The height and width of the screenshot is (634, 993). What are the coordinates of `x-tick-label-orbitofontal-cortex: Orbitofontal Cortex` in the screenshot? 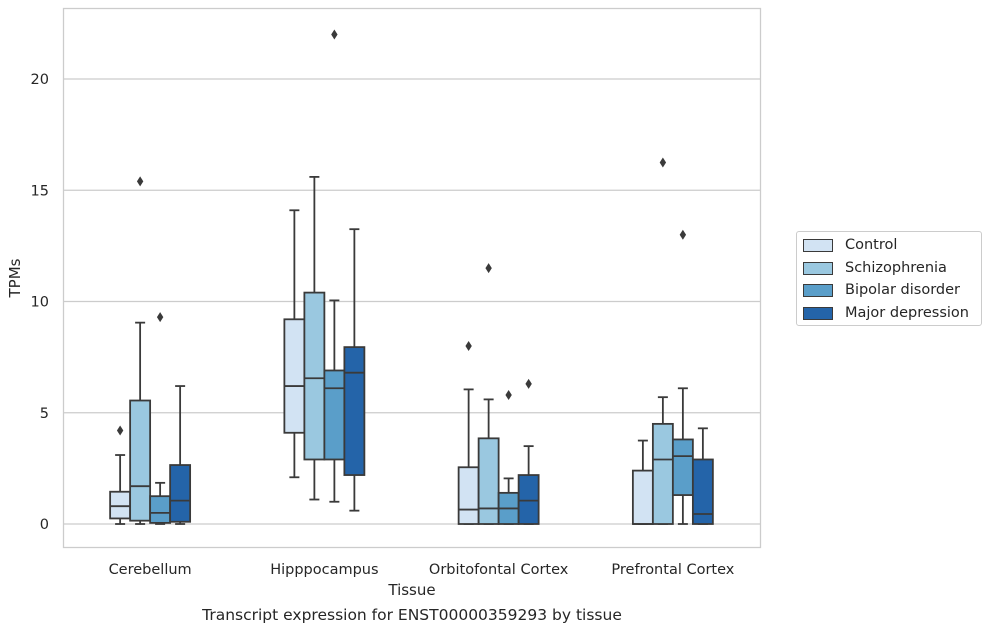 It's located at (499, 570).